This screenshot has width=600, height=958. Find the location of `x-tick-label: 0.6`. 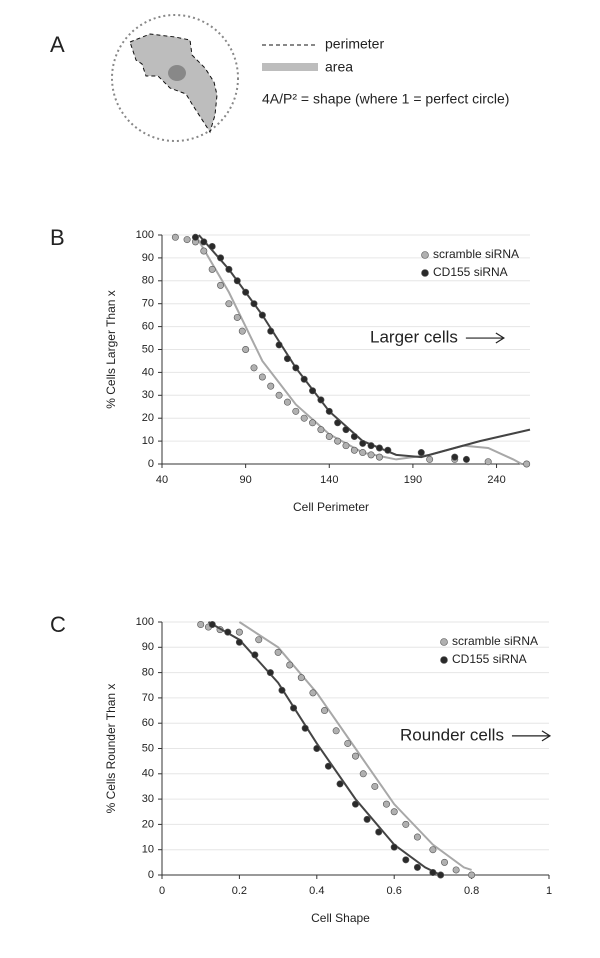

x-tick-label: 0.6 is located at coordinates (394, 891).